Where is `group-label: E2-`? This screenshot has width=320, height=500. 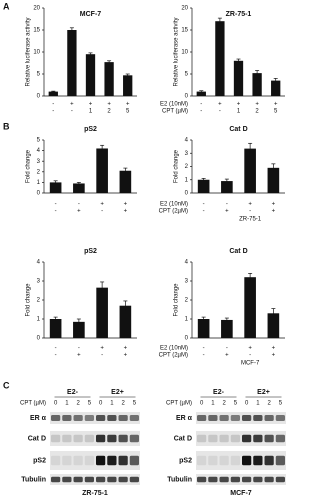 group-label: E2- is located at coordinates (73, 392).